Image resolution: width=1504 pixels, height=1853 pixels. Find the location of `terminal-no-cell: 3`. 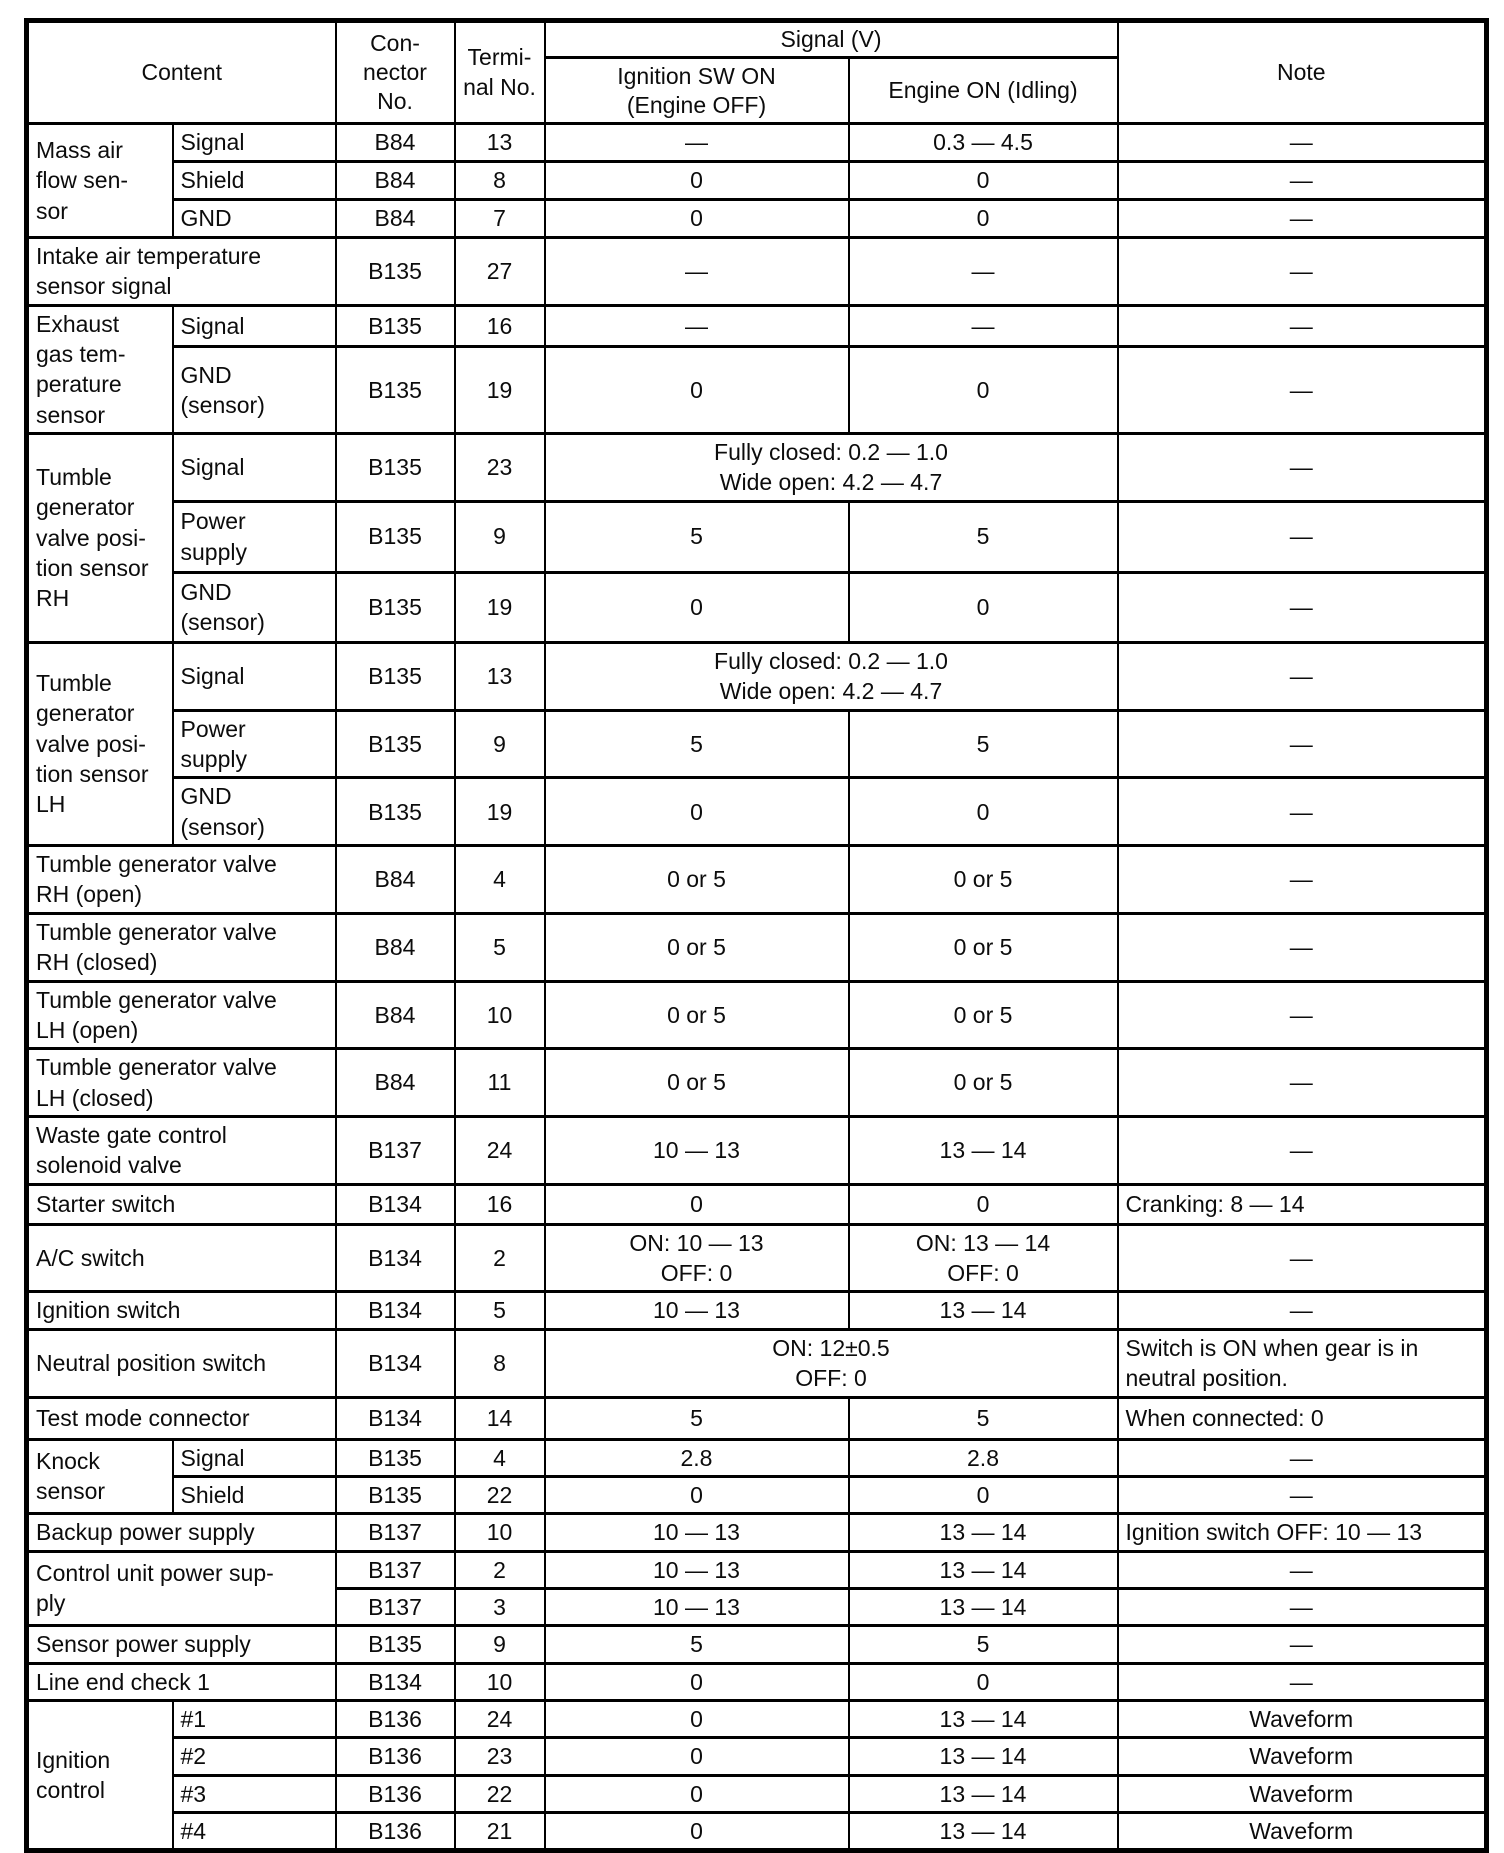

terminal-no-cell: 3 is located at coordinates (499, 1607).